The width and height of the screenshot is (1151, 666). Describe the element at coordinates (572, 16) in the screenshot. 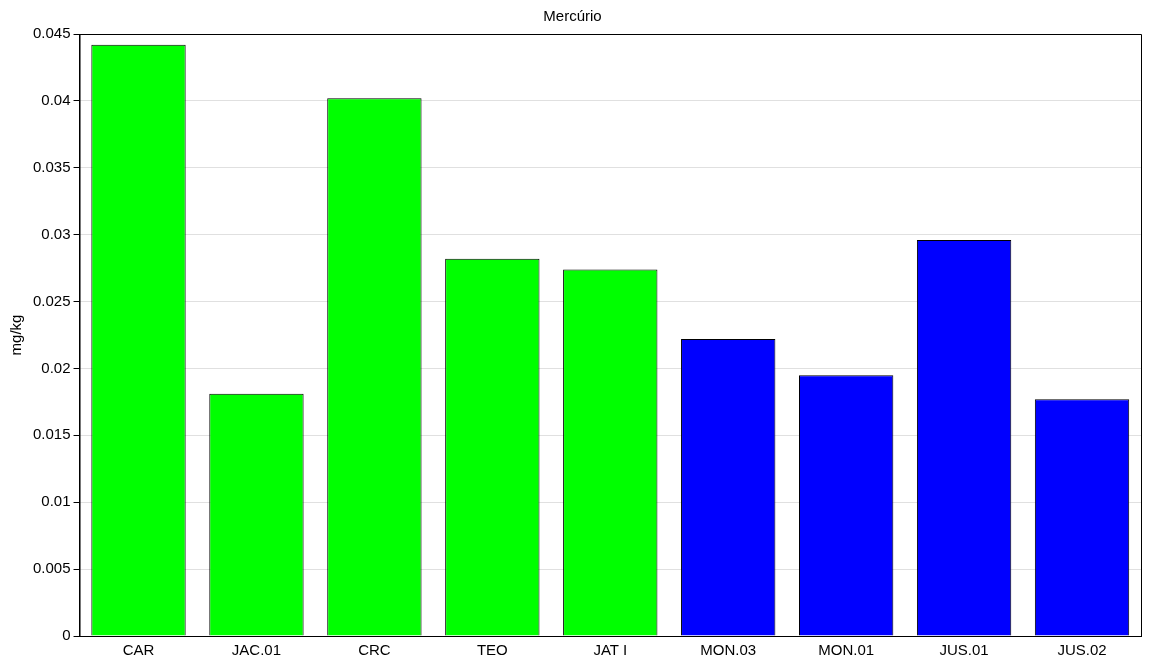

I see `chart-title: Mercúrio` at that location.